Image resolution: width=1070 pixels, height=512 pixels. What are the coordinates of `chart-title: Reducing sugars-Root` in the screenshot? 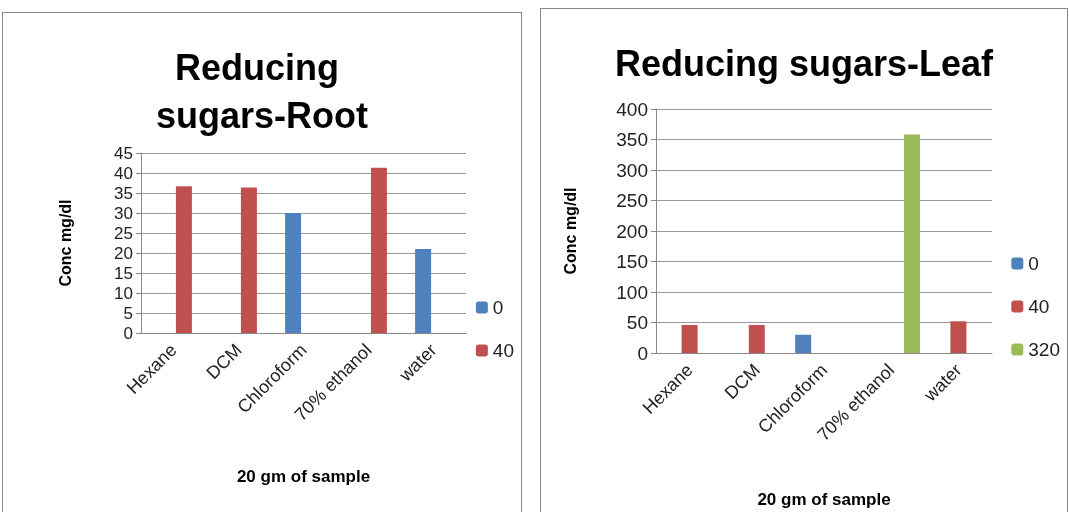 It's located at (262, 91).